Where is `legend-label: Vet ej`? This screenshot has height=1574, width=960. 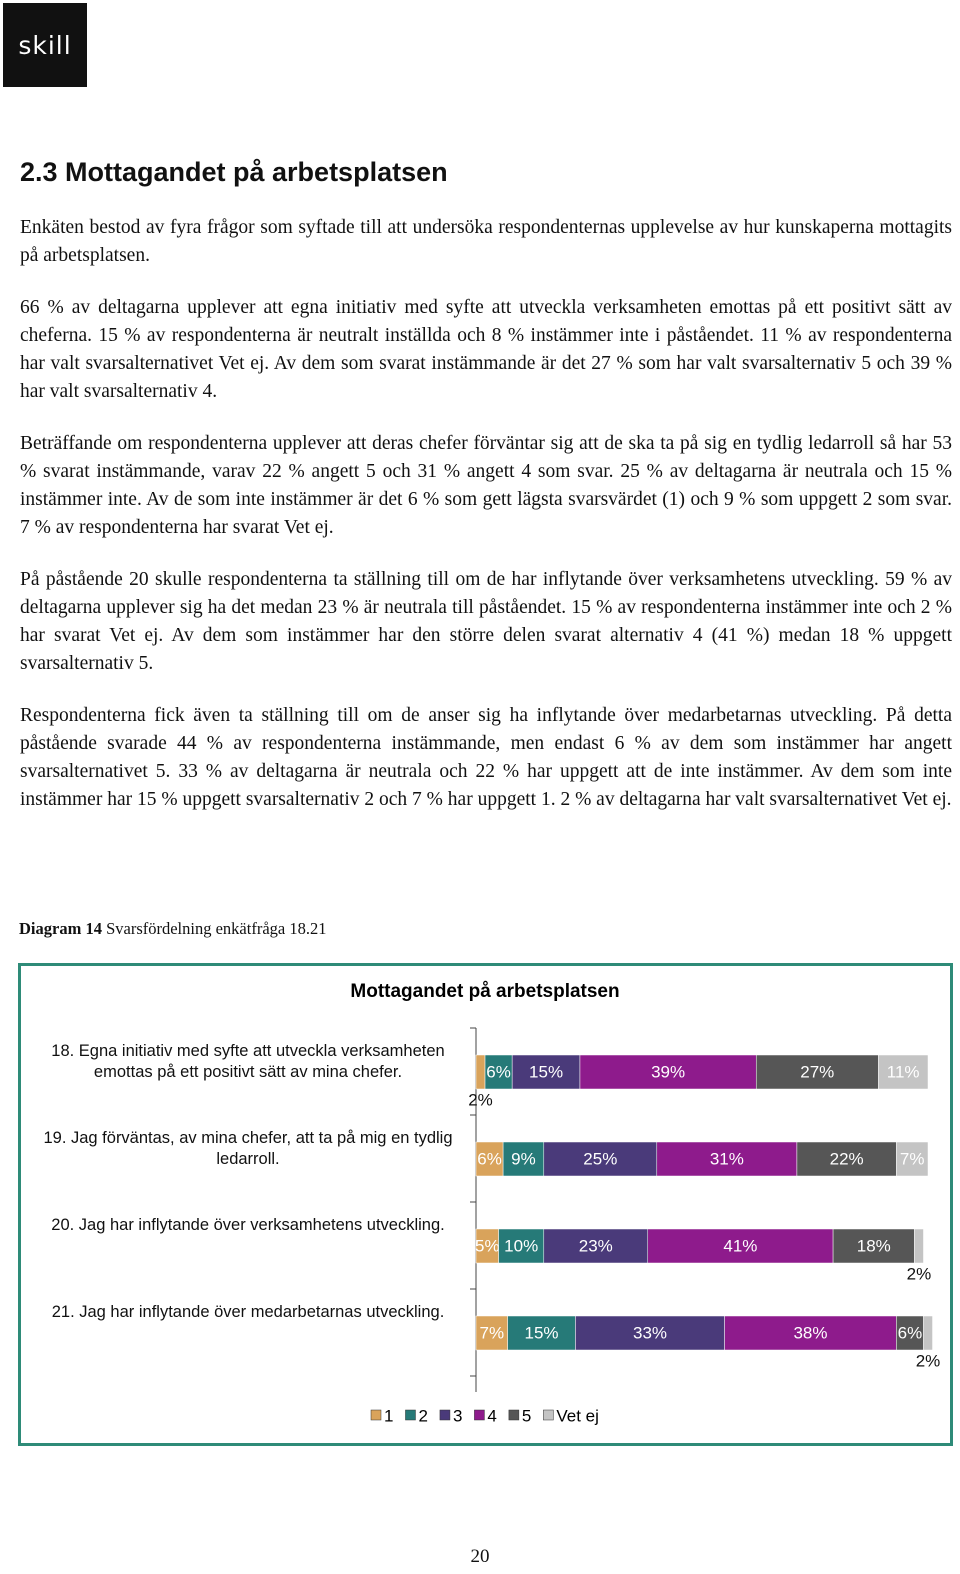
legend-label: Vet ej is located at coordinates (577, 1415).